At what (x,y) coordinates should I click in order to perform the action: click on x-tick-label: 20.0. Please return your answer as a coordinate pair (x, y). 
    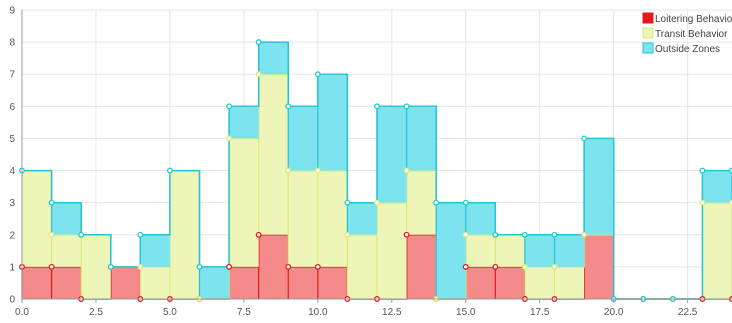
    Looking at the image, I should click on (614, 312).